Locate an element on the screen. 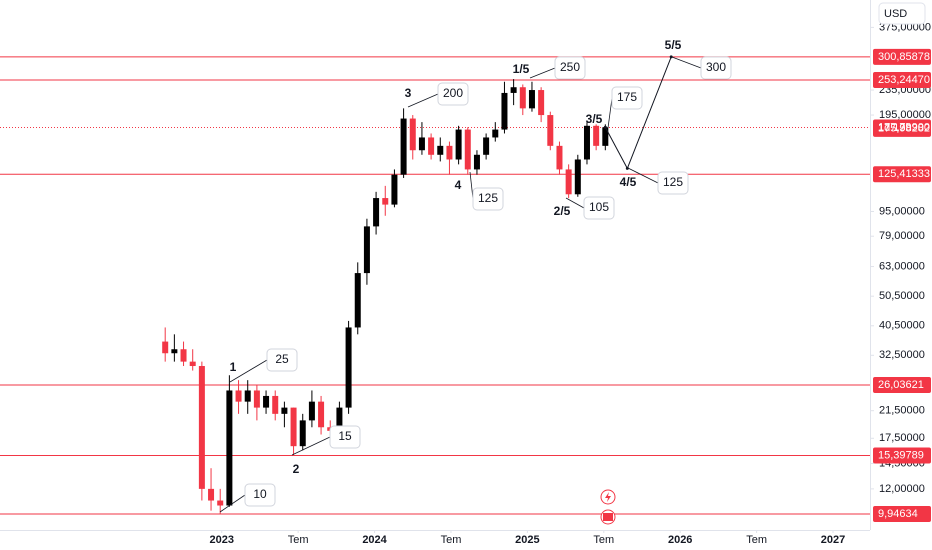  level-label: 15,39789 is located at coordinates (901, 455).